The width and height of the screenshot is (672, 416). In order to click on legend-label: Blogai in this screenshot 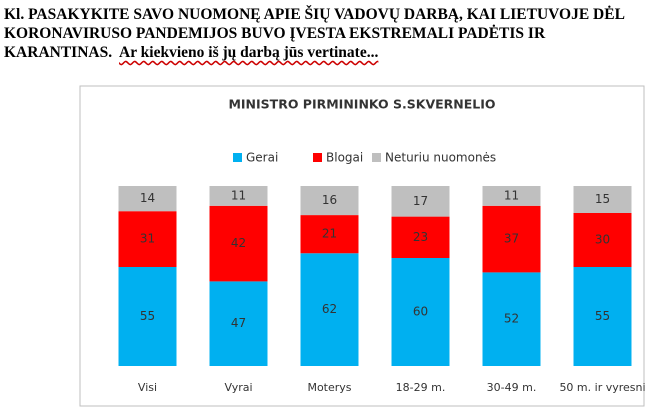, I will do `click(344, 158)`.